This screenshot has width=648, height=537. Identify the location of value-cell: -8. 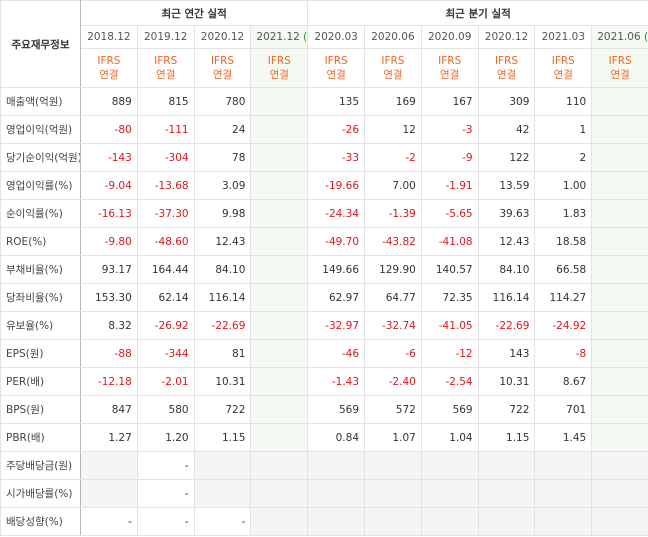
(563, 353).